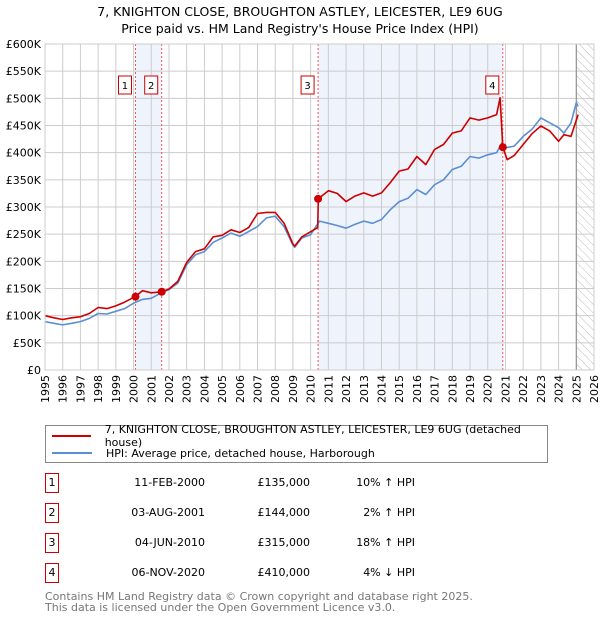  What do you see at coordinates (523, 389) in the screenshot?
I see `x-tick-label: 2022` at bounding box center [523, 389].